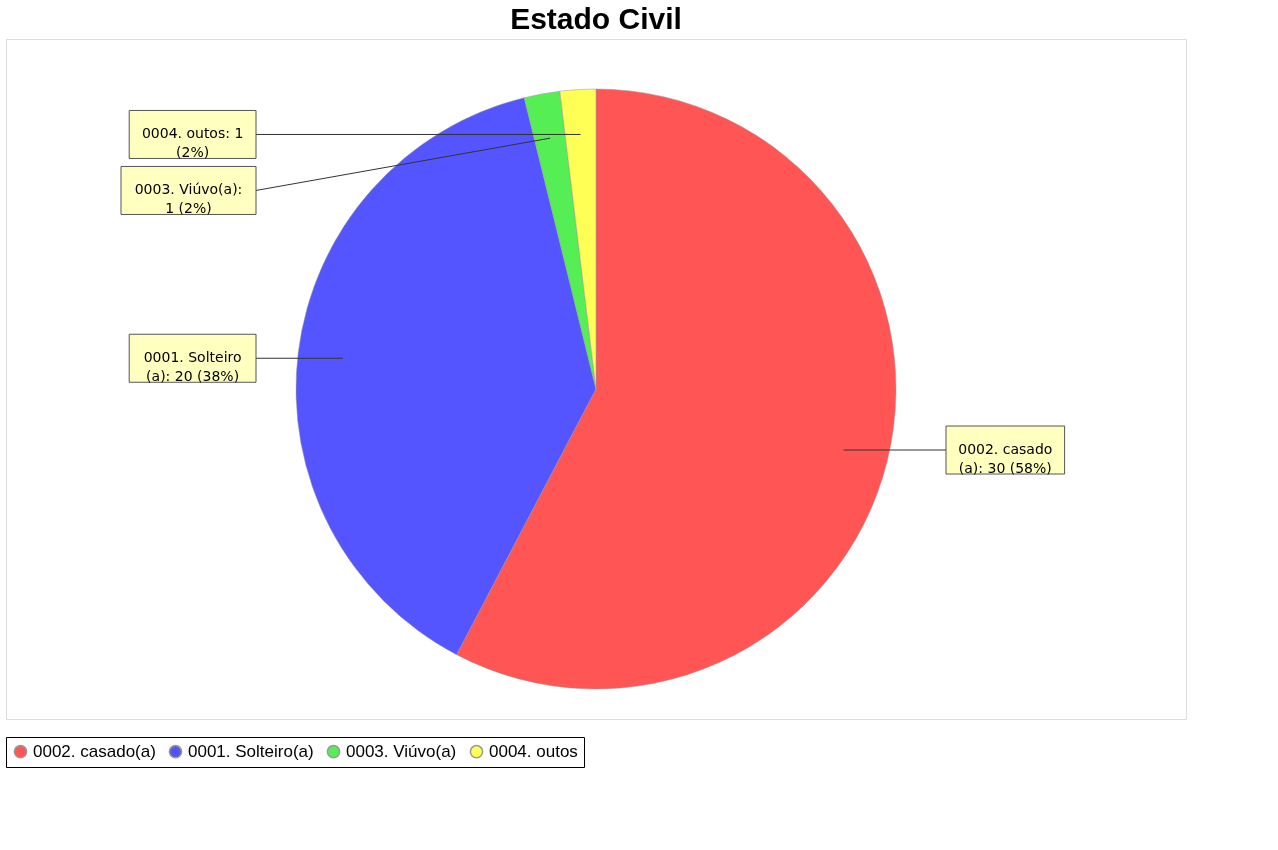 This screenshot has width=1278, height=850. What do you see at coordinates (94, 751) in the screenshot?
I see `legend-label: 0002. casado(a)` at bounding box center [94, 751].